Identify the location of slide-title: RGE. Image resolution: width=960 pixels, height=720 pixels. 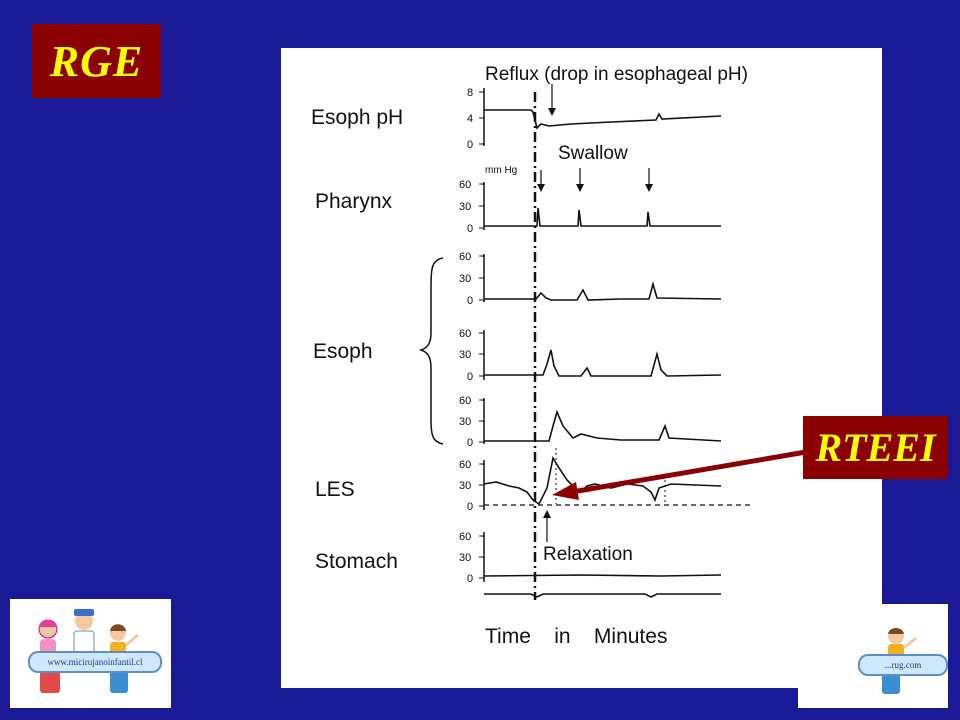
(96, 61).